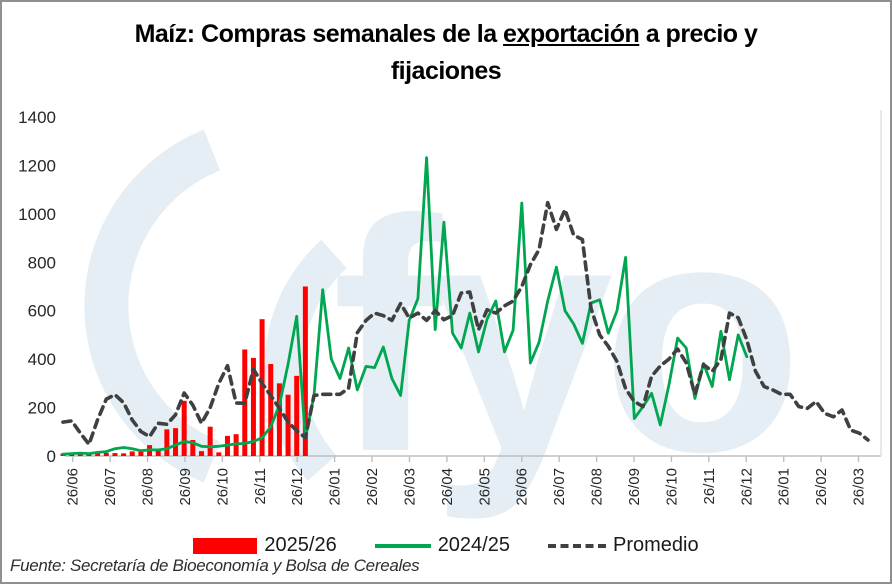 The width and height of the screenshot is (892, 584). Describe the element at coordinates (319, 34) in the screenshot. I see `title-text-1: Maíz: Compras semanales de la` at that location.